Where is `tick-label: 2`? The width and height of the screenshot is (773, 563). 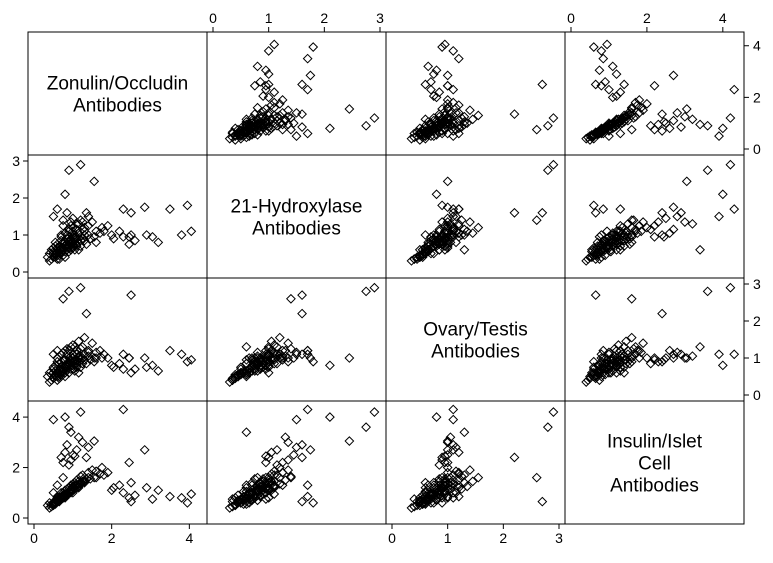
tick-label: 2 is located at coordinates (757, 97).